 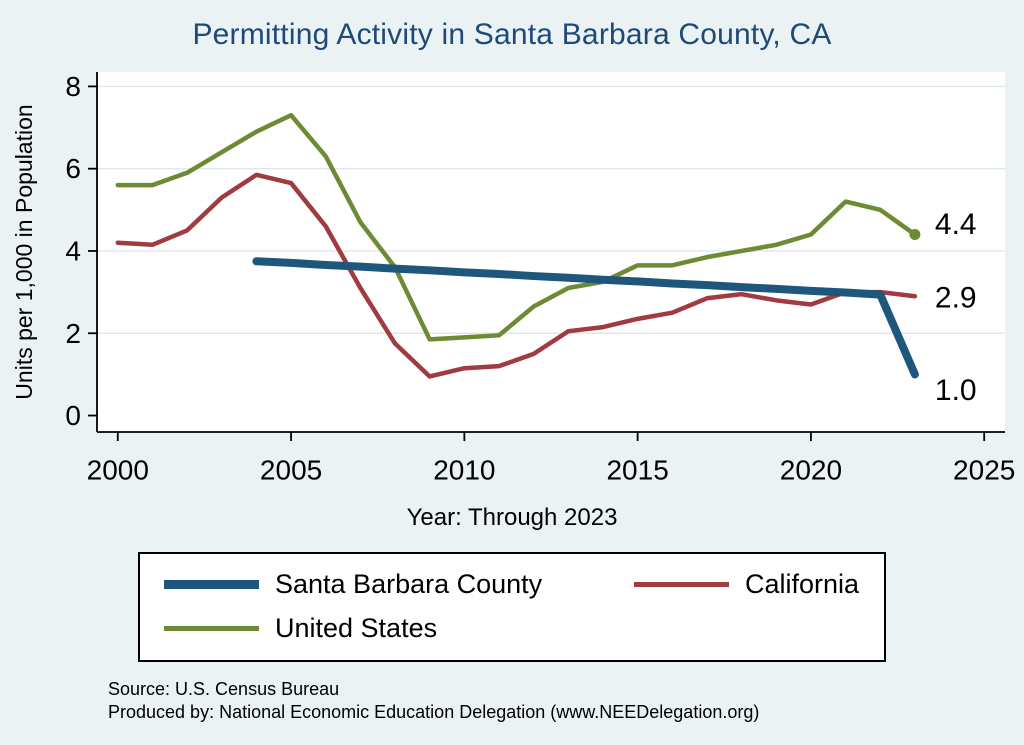 What do you see at coordinates (585, 318) in the screenshot?
I see `series-line-santa-barbara-county` at bounding box center [585, 318].